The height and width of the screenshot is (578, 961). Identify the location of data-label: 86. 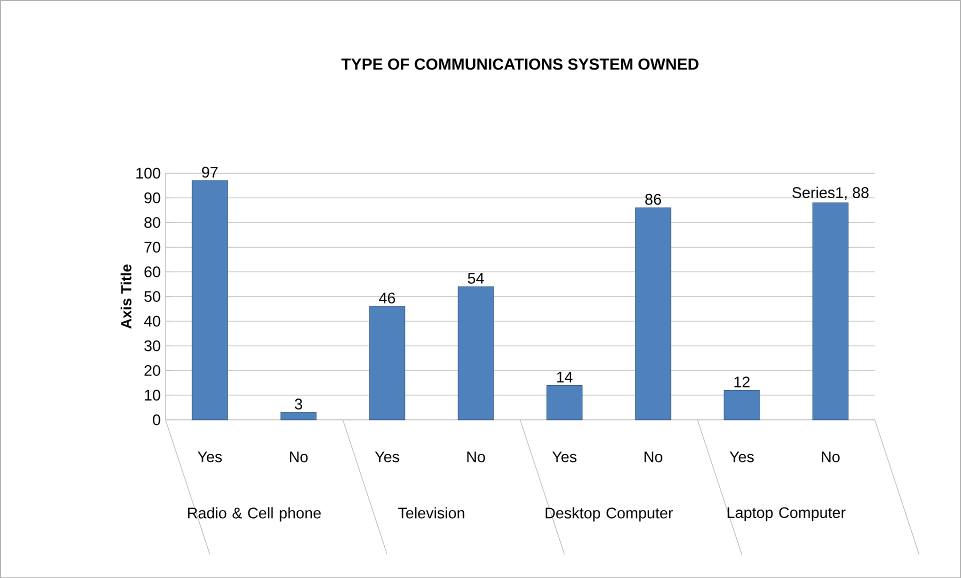
(653, 199).